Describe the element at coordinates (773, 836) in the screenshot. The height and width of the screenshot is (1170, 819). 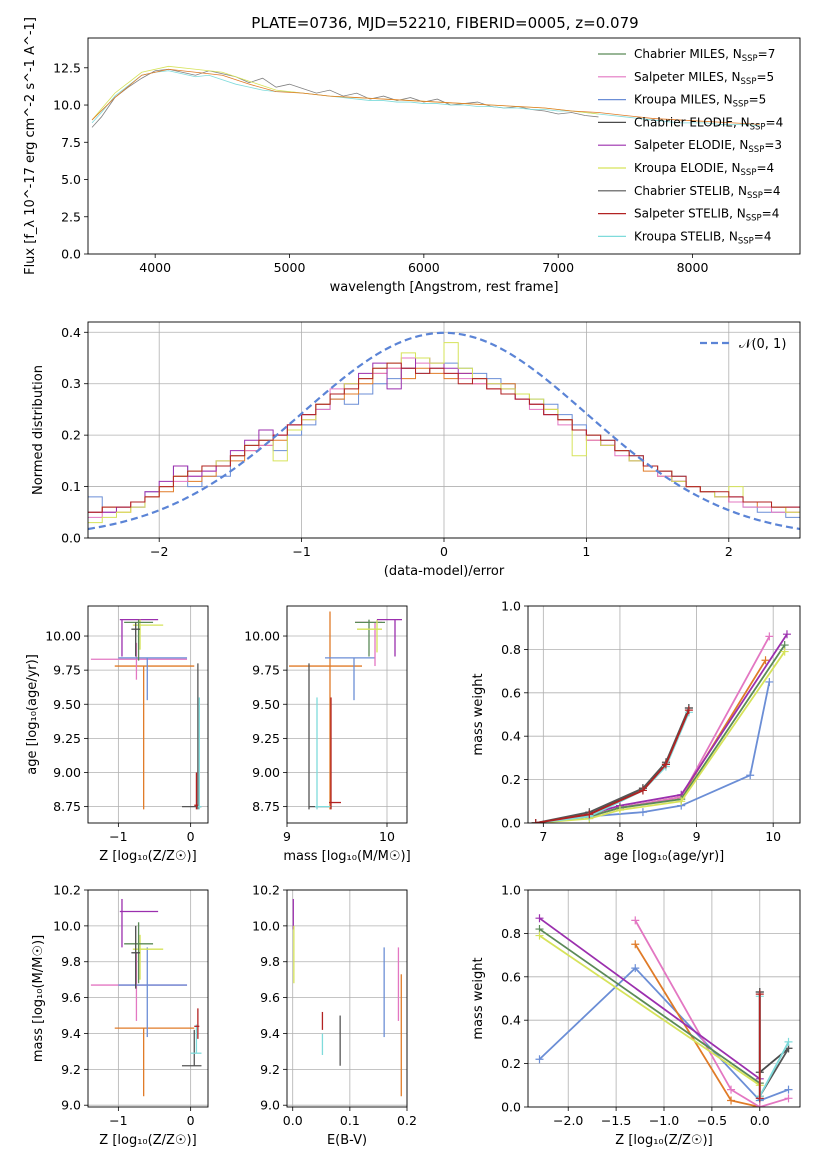
I see `tick-label-x: 10` at that location.